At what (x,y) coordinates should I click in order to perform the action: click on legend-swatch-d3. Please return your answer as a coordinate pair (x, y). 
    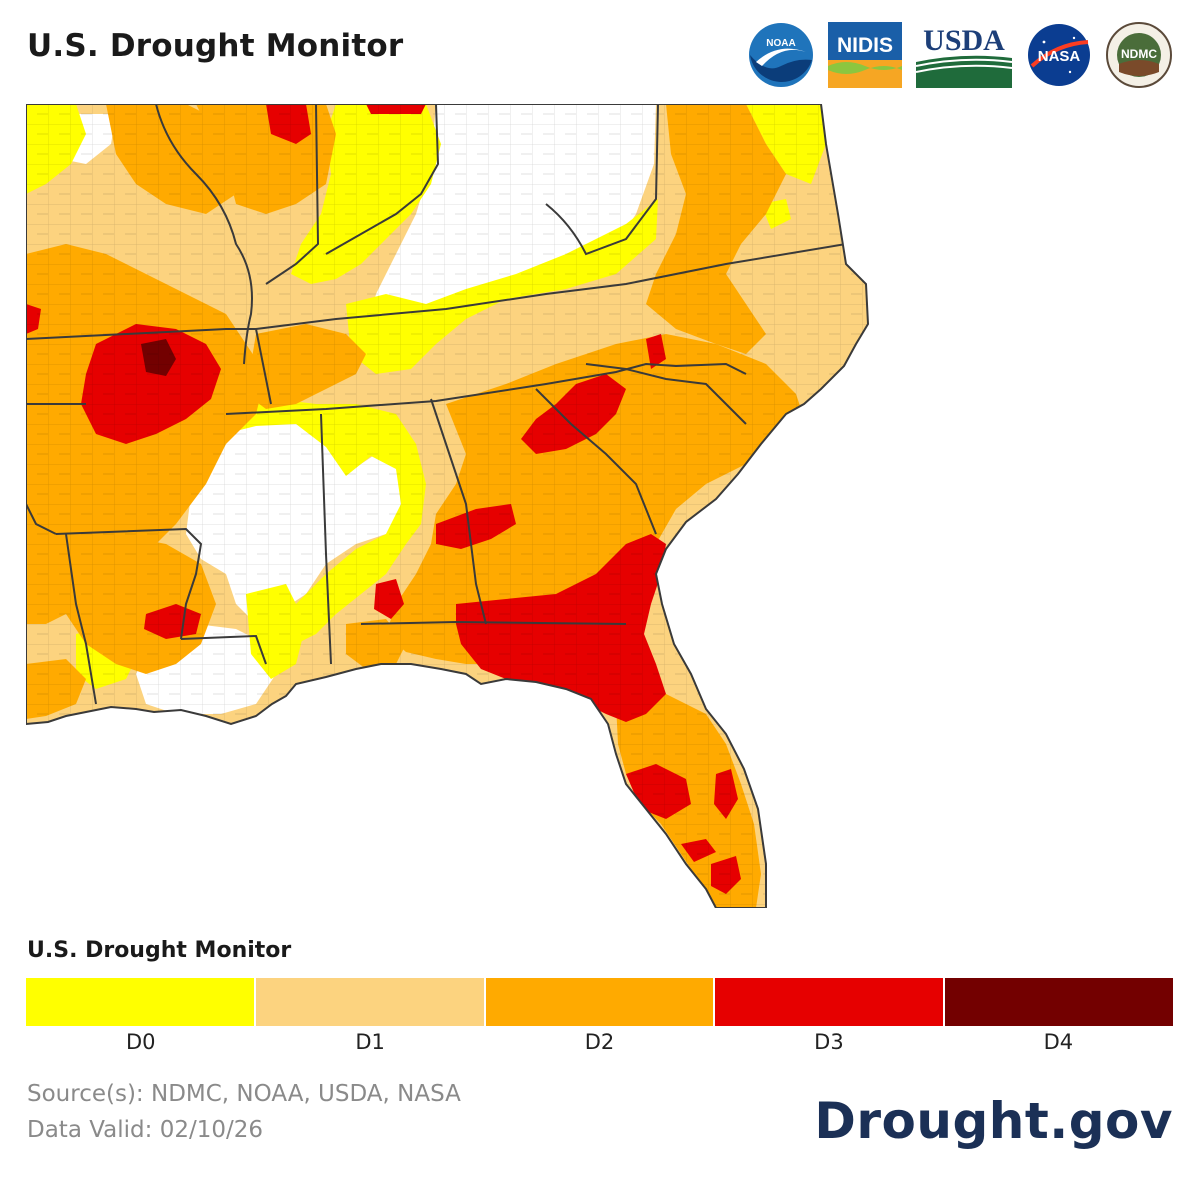
    Looking at the image, I should click on (830, 1002).